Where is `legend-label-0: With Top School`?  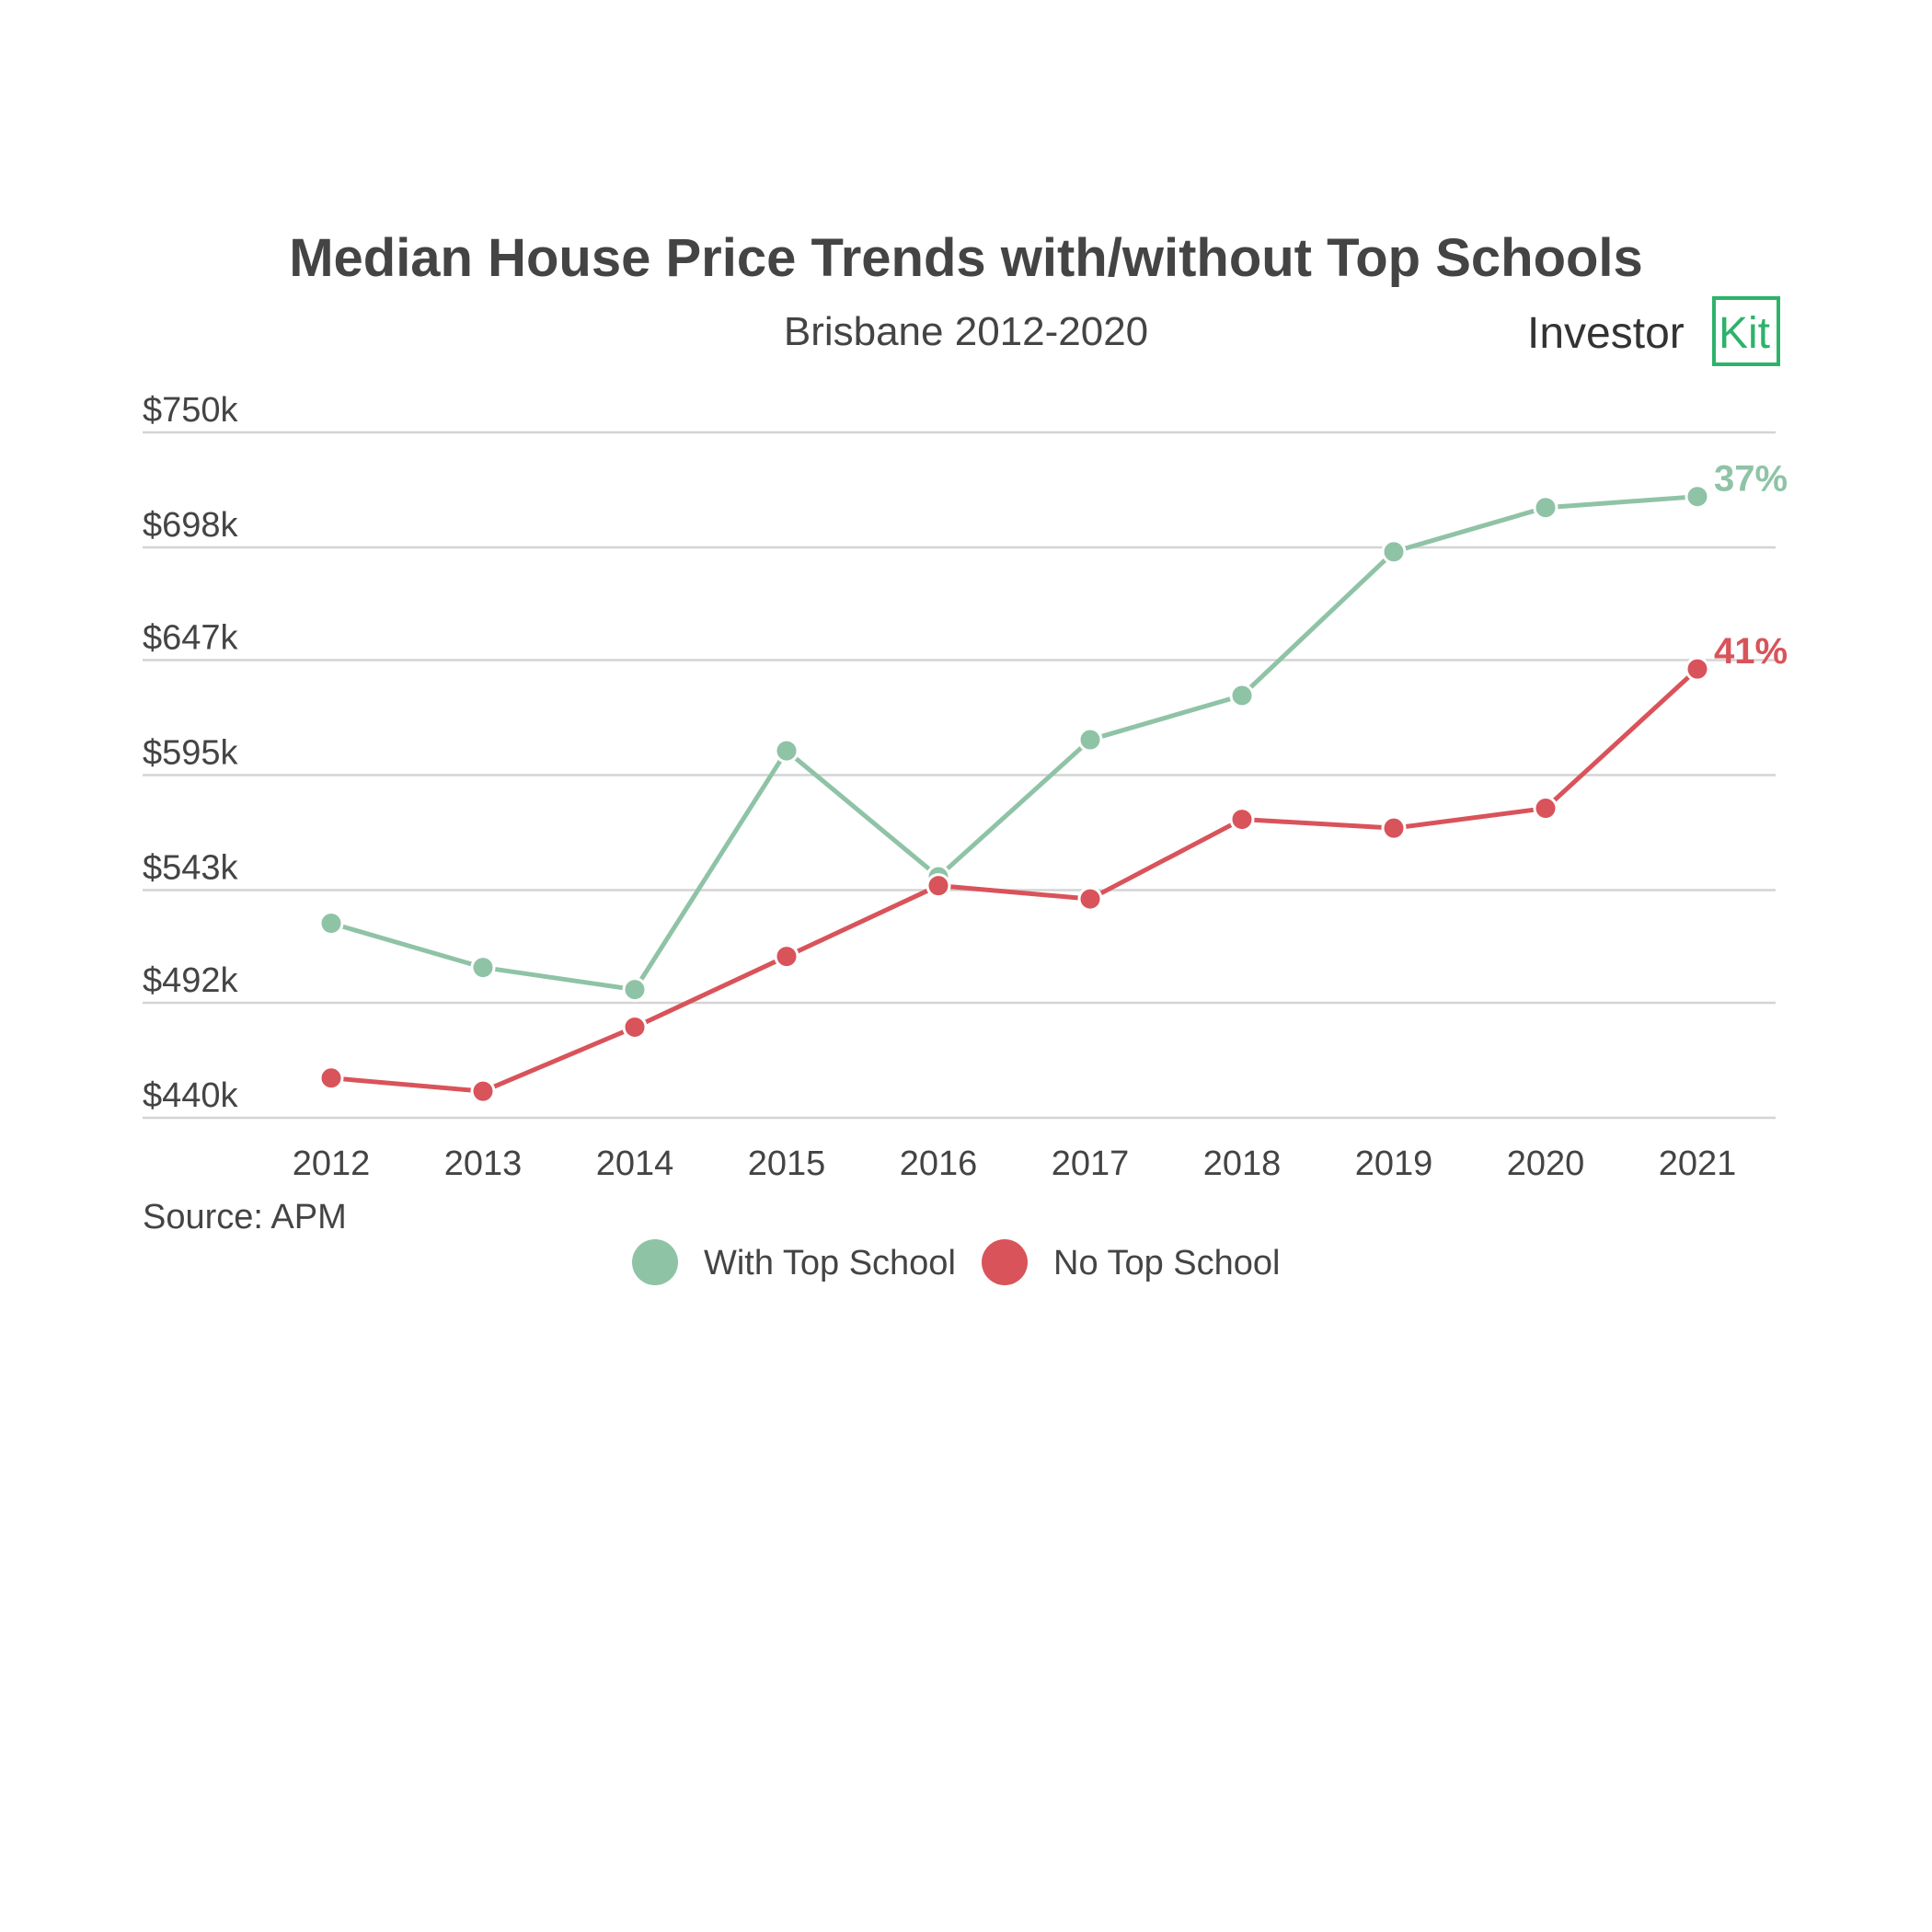 legend-label-0: With Top School is located at coordinates (830, 1263).